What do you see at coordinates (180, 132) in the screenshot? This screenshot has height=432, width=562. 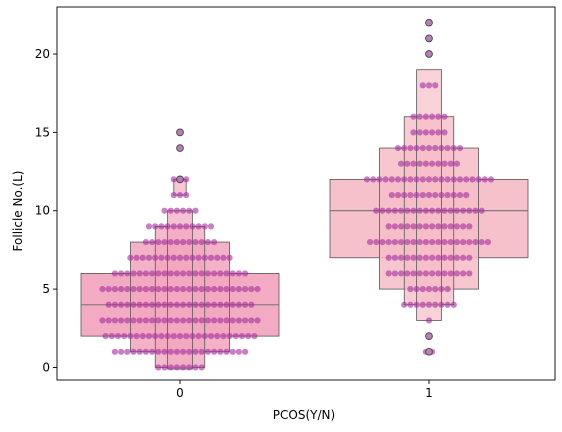 I see `outlier-point` at bounding box center [180, 132].